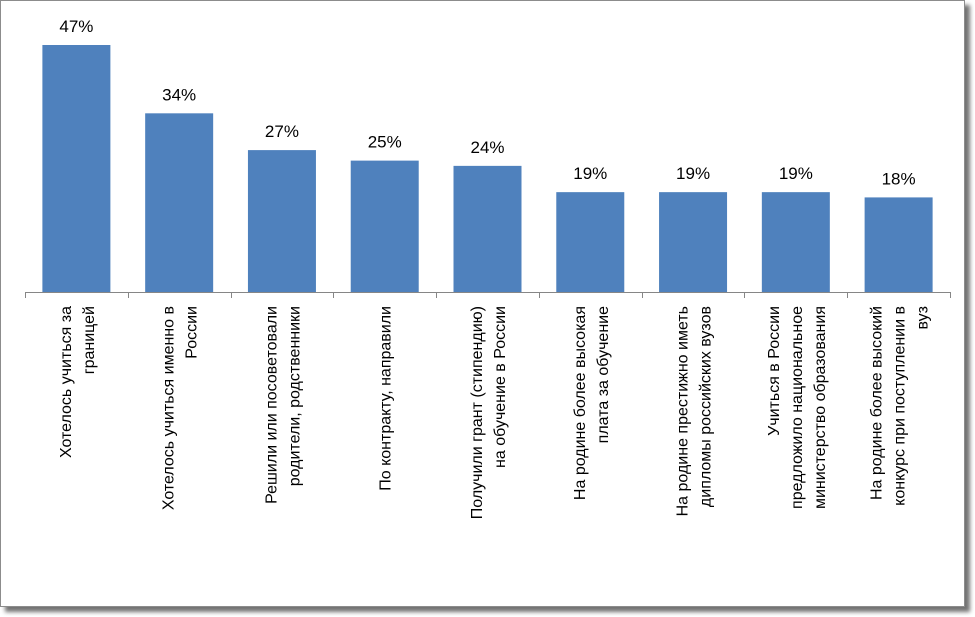  What do you see at coordinates (603, 374) in the screenshot?
I see `category-label-line: плата за обучение` at bounding box center [603, 374].